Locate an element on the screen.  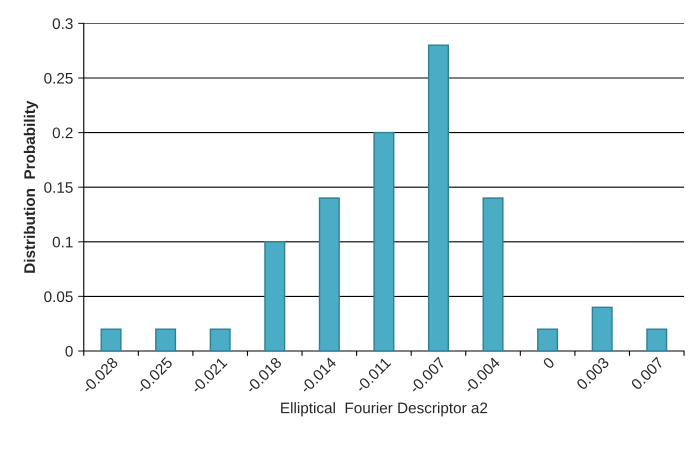
y-tick-label: 0.3 is located at coordinates (62, 24).